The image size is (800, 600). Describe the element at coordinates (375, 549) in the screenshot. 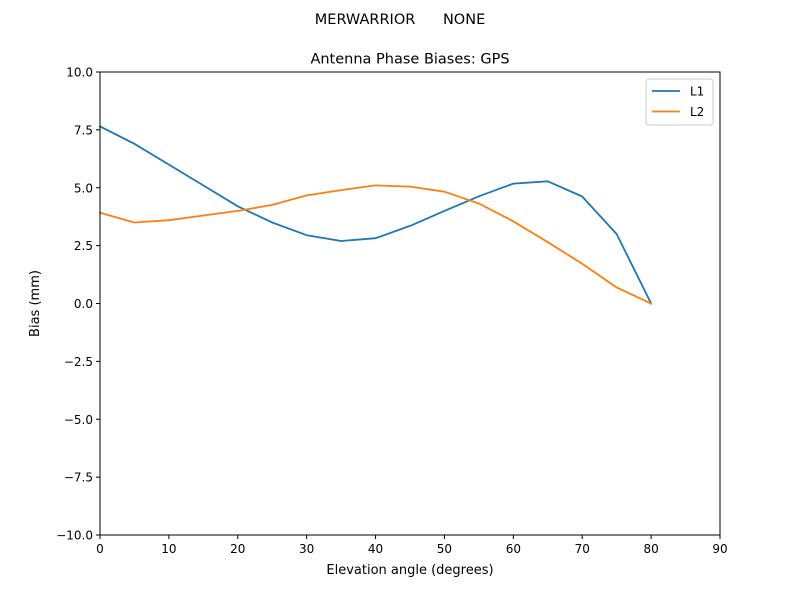

I see `x-tick-label: 40` at that location.